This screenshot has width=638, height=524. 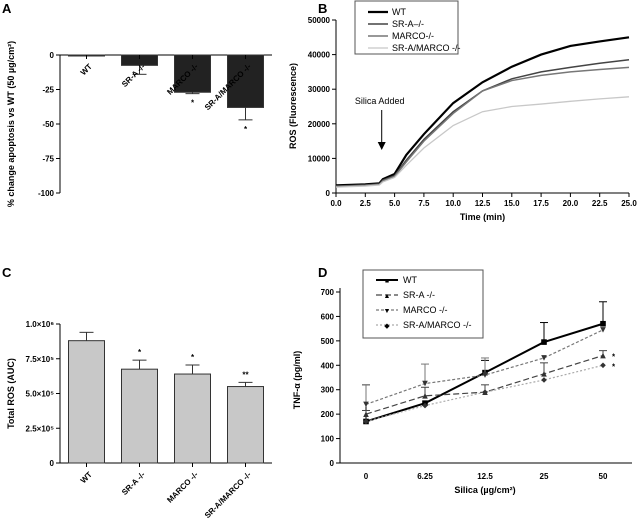 I want to click on y-tick-label: 700, so click(x=328, y=292).